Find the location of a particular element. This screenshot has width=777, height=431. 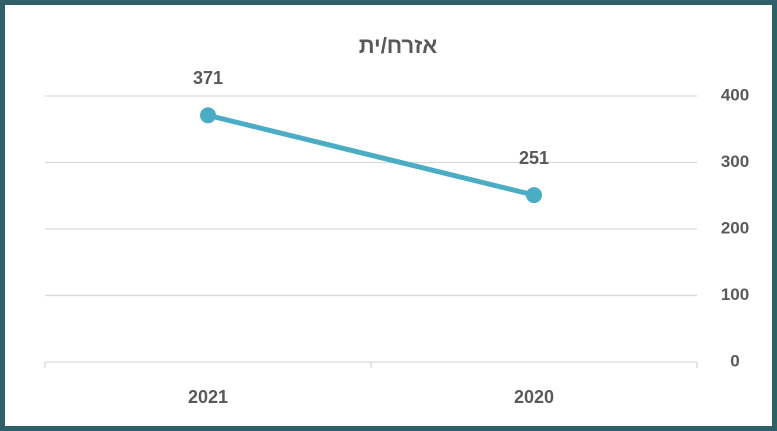

y-tick-label: 400 is located at coordinates (735, 94).